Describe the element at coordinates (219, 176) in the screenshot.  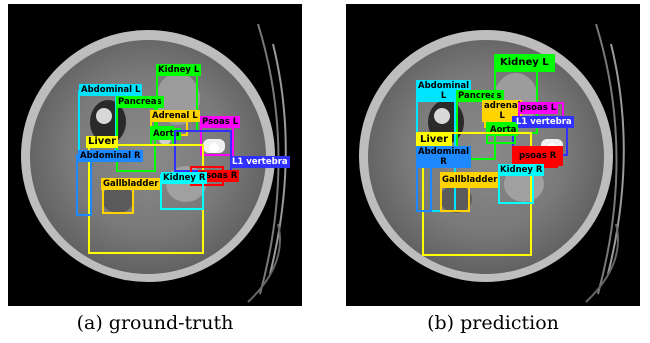
I see `psoas-r-label: Psoas R` at that location.